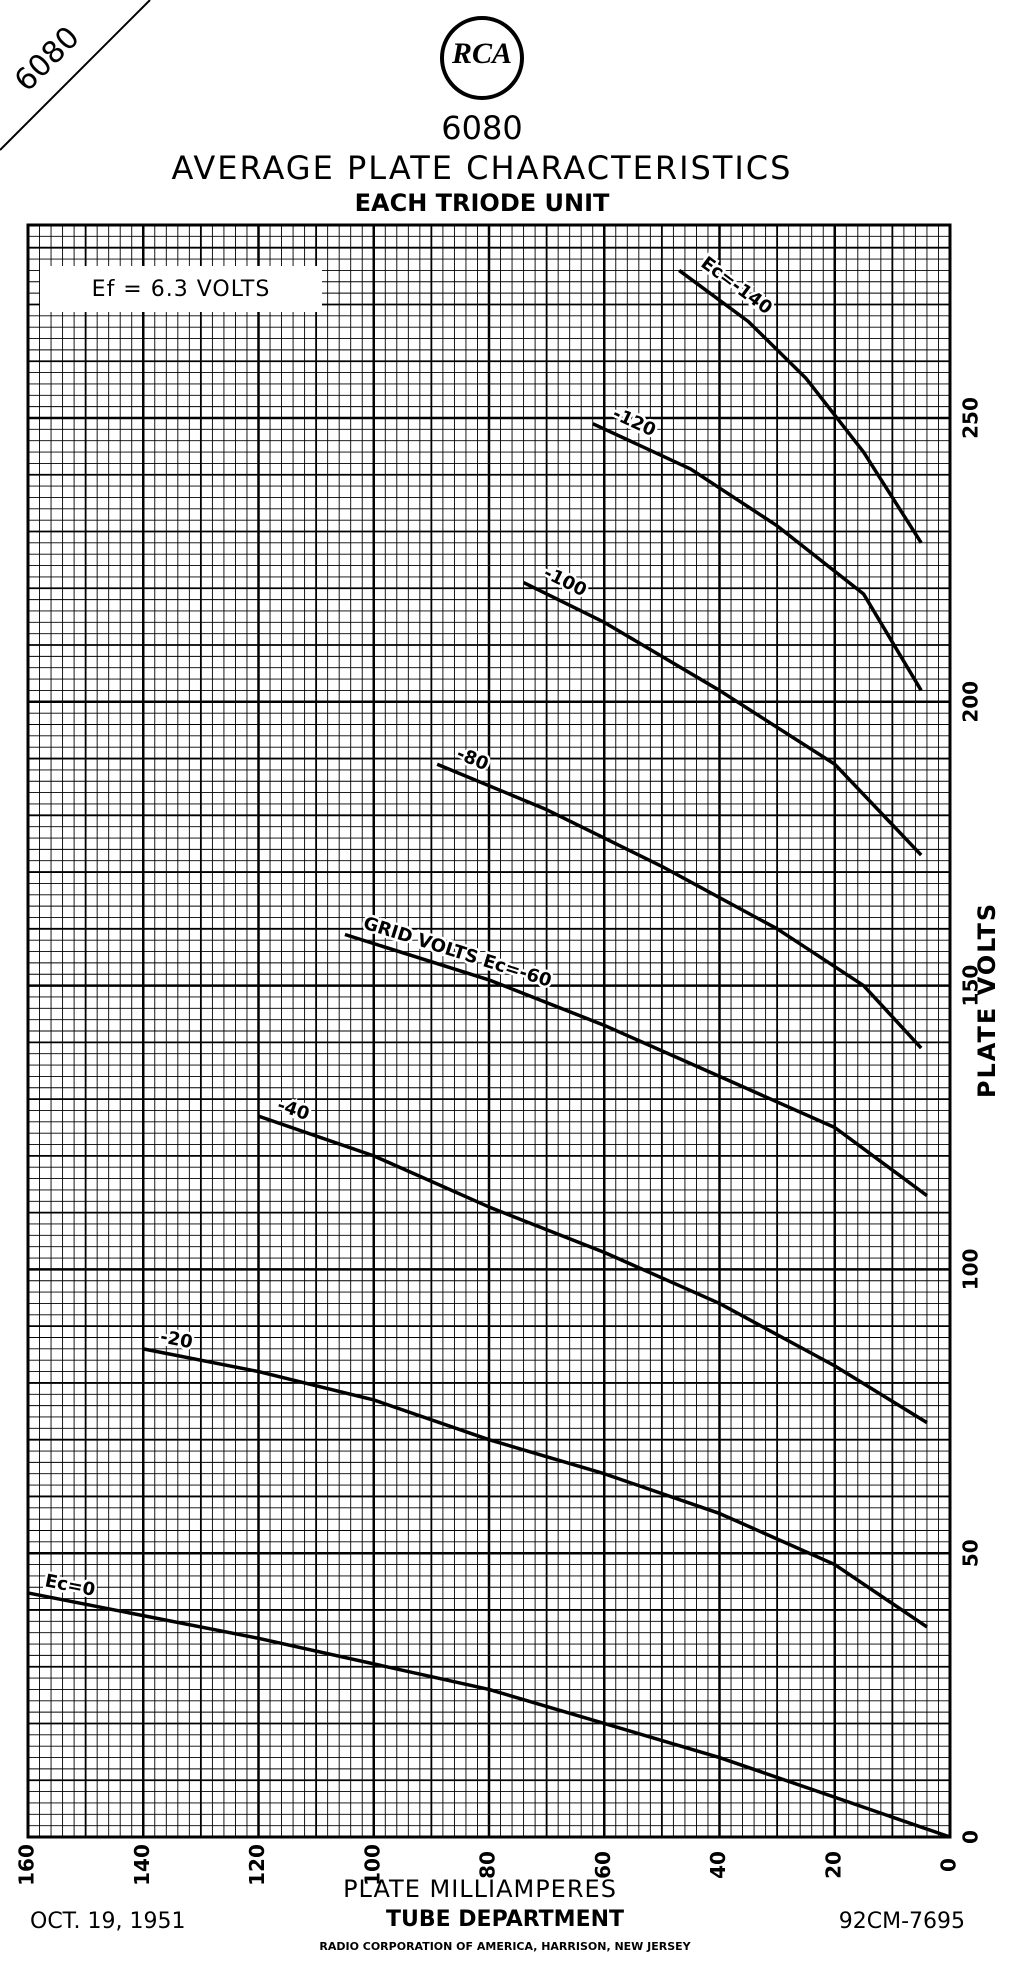 The image size is (1010, 1970). What do you see at coordinates (736, 286) in the screenshot?
I see `curve-label: Ec=-140` at bounding box center [736, 286].